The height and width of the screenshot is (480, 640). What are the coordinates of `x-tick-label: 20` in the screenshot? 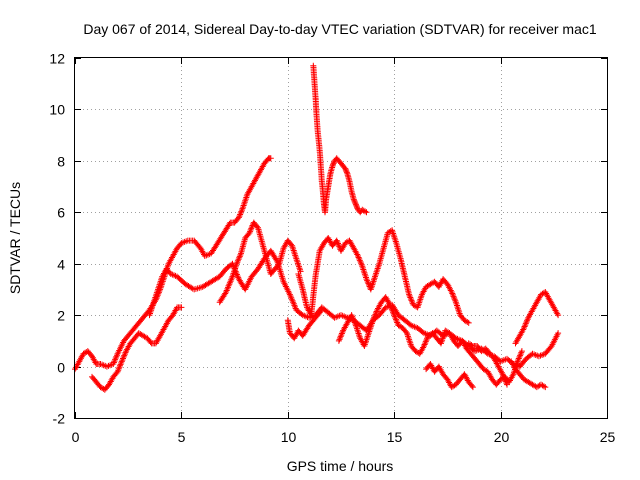 It's located at (502, 437).